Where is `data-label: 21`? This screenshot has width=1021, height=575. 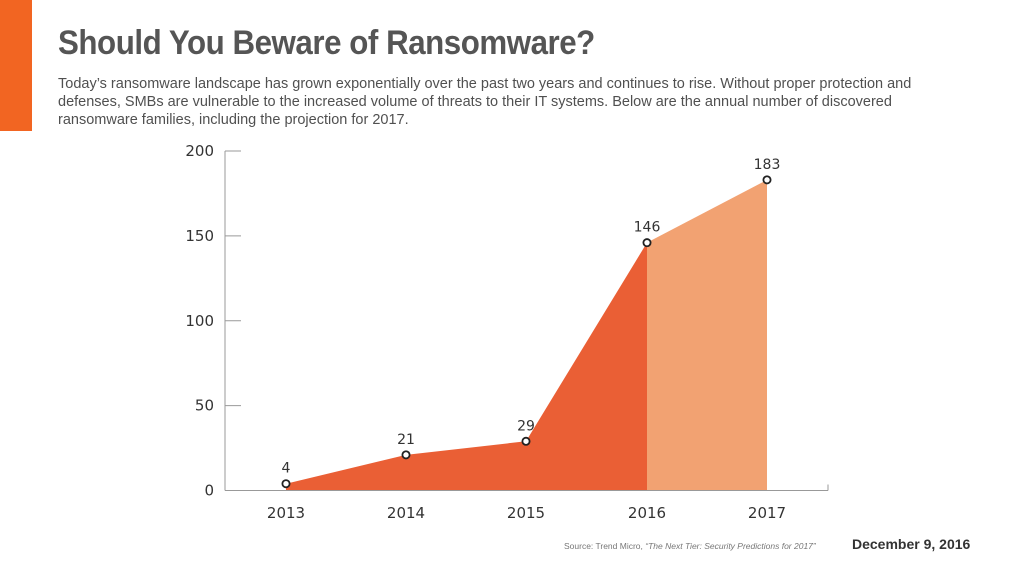
data-label: 21 is located at coordinates (406, 440).